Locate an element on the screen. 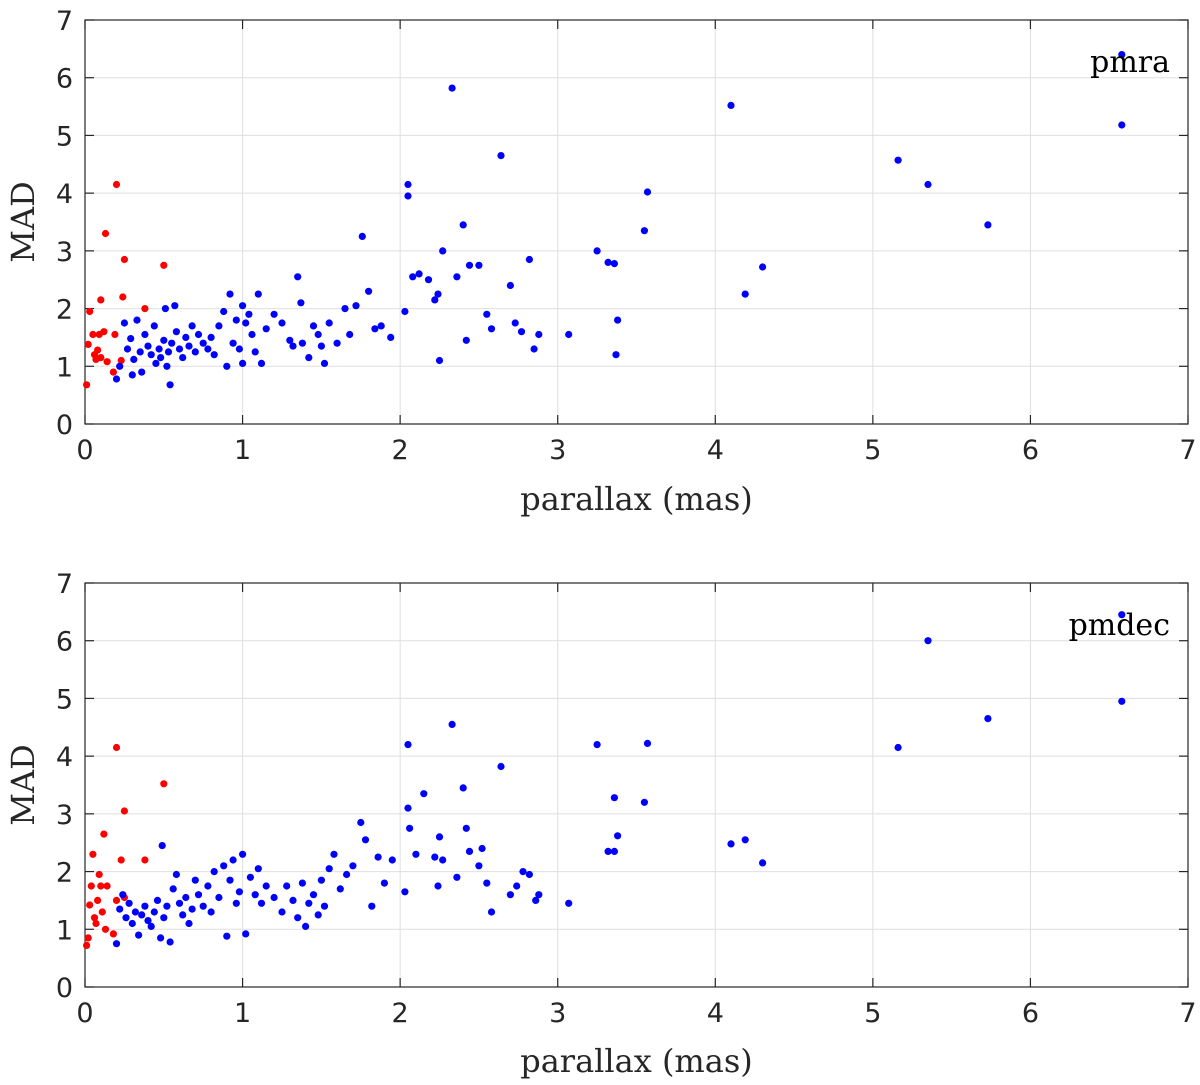  y-tick-label-pmdec: 5 is located at coordinates (64, 699).